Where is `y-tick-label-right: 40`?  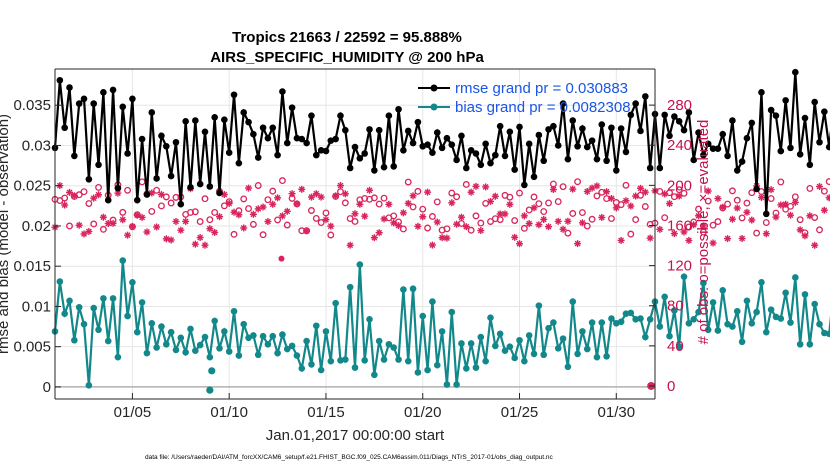 y-tick-label-right: 40 is located at coordinates (675, 346).